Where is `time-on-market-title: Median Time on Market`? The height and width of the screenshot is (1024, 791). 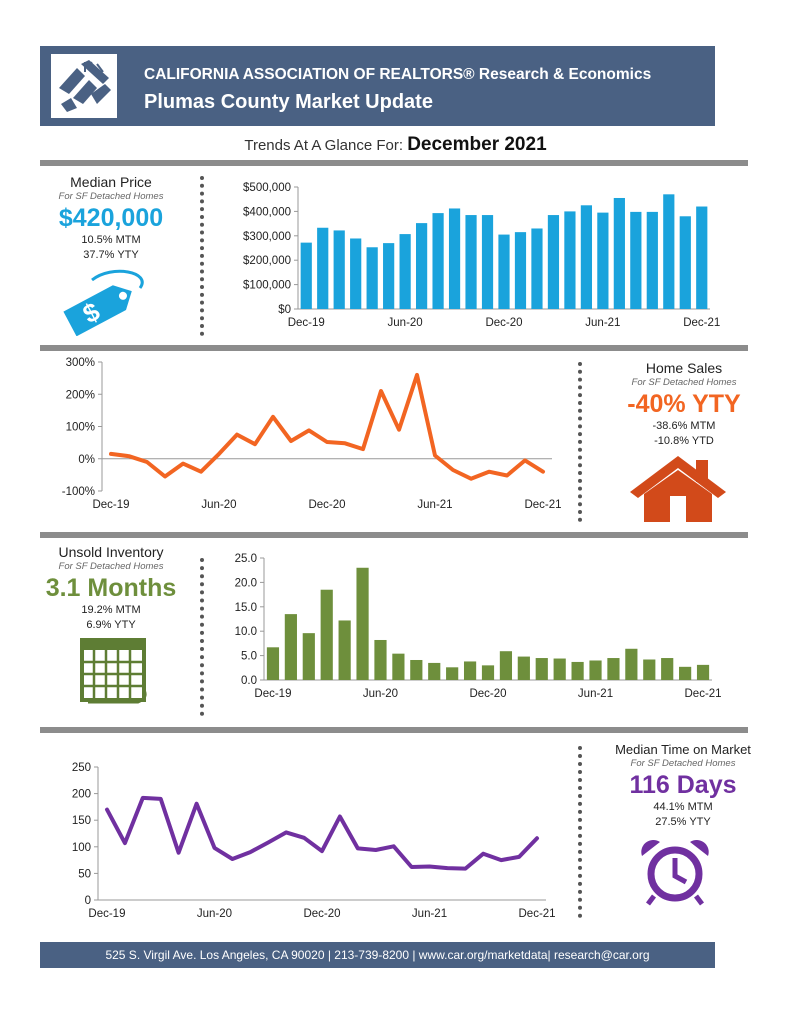 time-on-market-title: Median Time on Market is located at coordinates (683, 749).